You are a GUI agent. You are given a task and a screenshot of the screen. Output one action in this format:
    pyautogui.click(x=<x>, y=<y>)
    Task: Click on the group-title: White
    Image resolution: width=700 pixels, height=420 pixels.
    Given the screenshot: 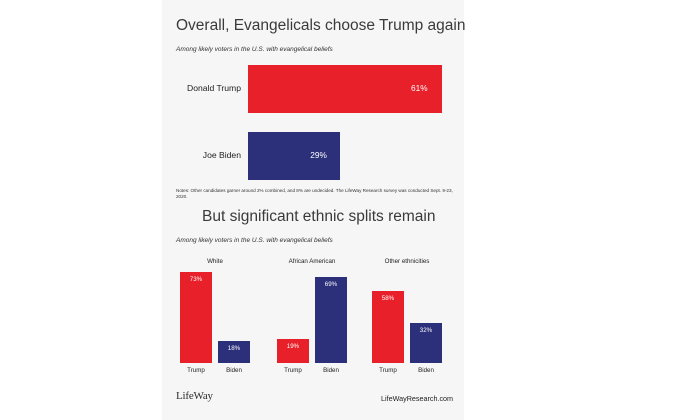 What is the action you would take?
    pyautogui.click(x=215, y=261)
    